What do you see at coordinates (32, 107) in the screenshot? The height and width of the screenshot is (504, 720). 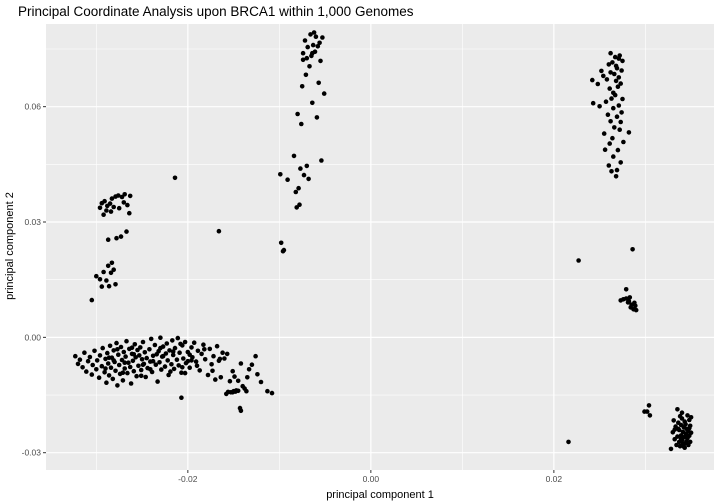 I see `y-tick-label: 0.06` at bounding box center [32, 107].